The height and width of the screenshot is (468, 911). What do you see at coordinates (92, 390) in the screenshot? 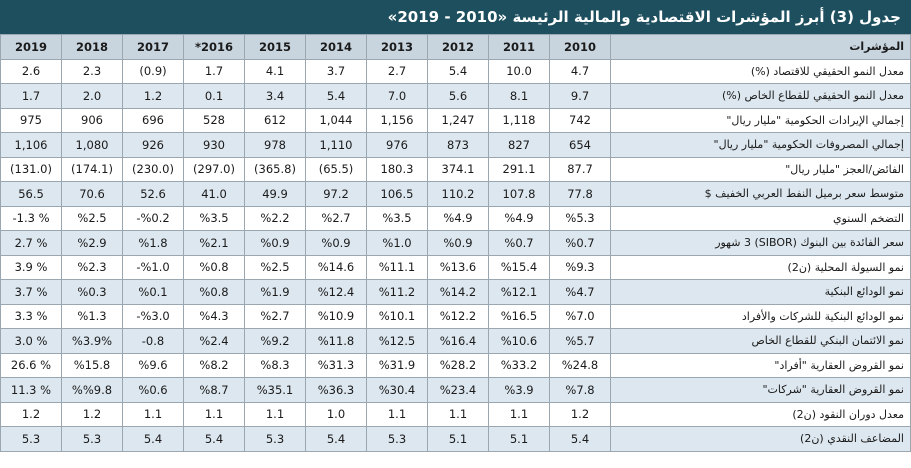
I see `cell-value: %%9.8` at bounding box center [92, 390].